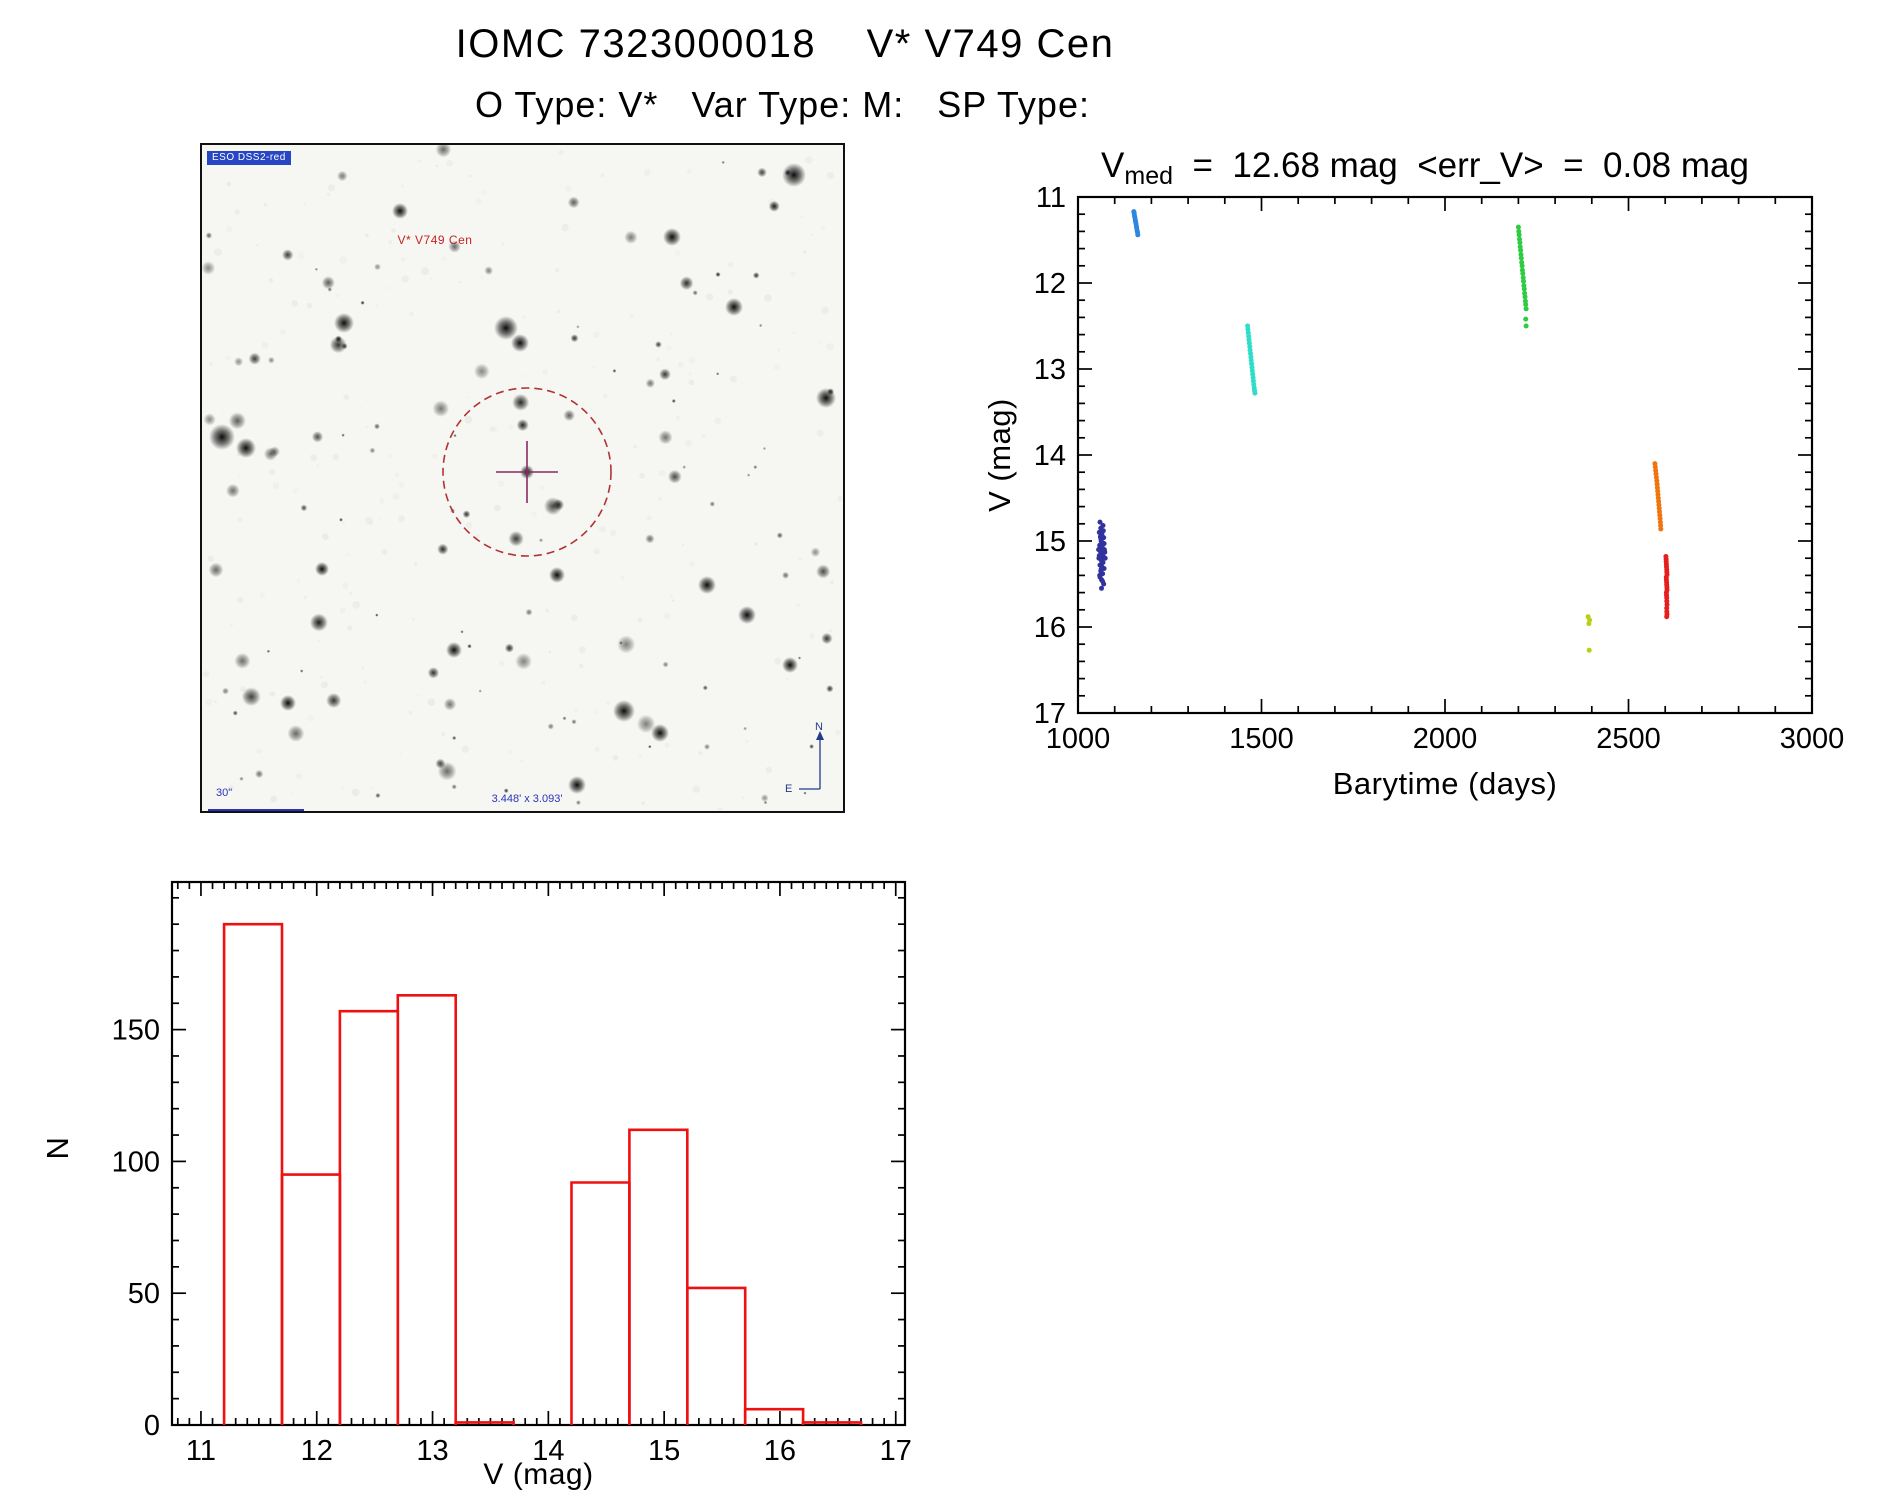  I want to click on page-subtitle: O Type: V* Var Type: M: SP Type:, so click(782, 104).